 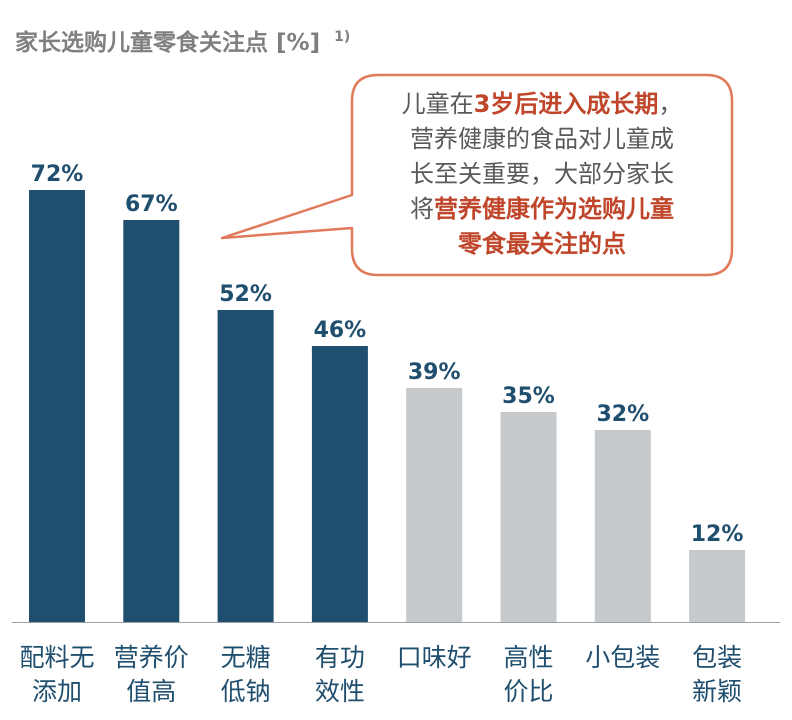 What do you see at coordinates (528, 657) in the screenshot?
I see `category-label-6-line1: 高性` at bounding box center [528, 657].